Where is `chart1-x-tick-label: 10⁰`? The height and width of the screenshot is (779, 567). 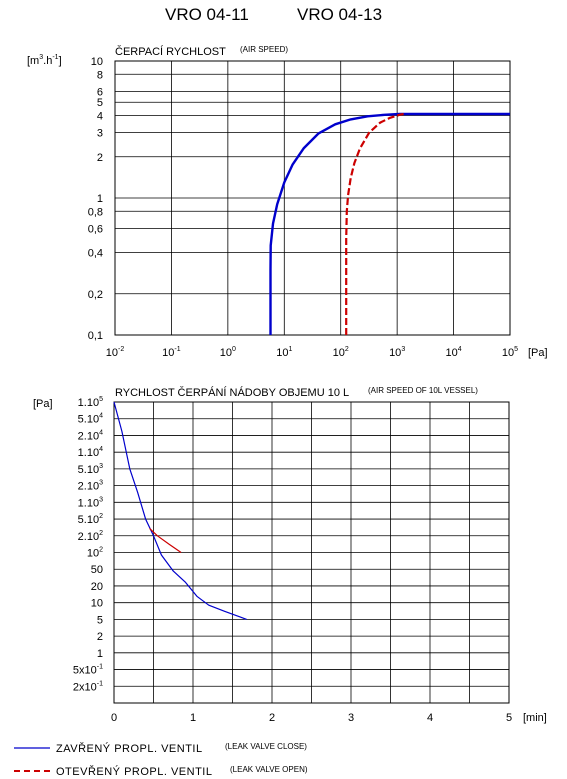
chart1-x-tick-label: 10⁰ is located at coordinates (228, 352).